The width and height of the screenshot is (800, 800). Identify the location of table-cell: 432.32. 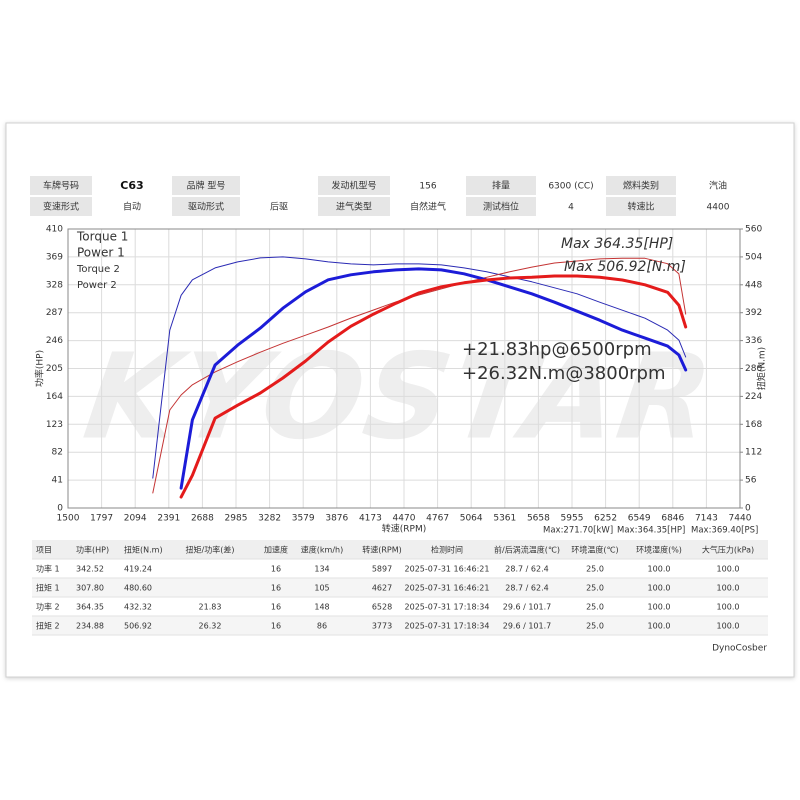
(138, 607).